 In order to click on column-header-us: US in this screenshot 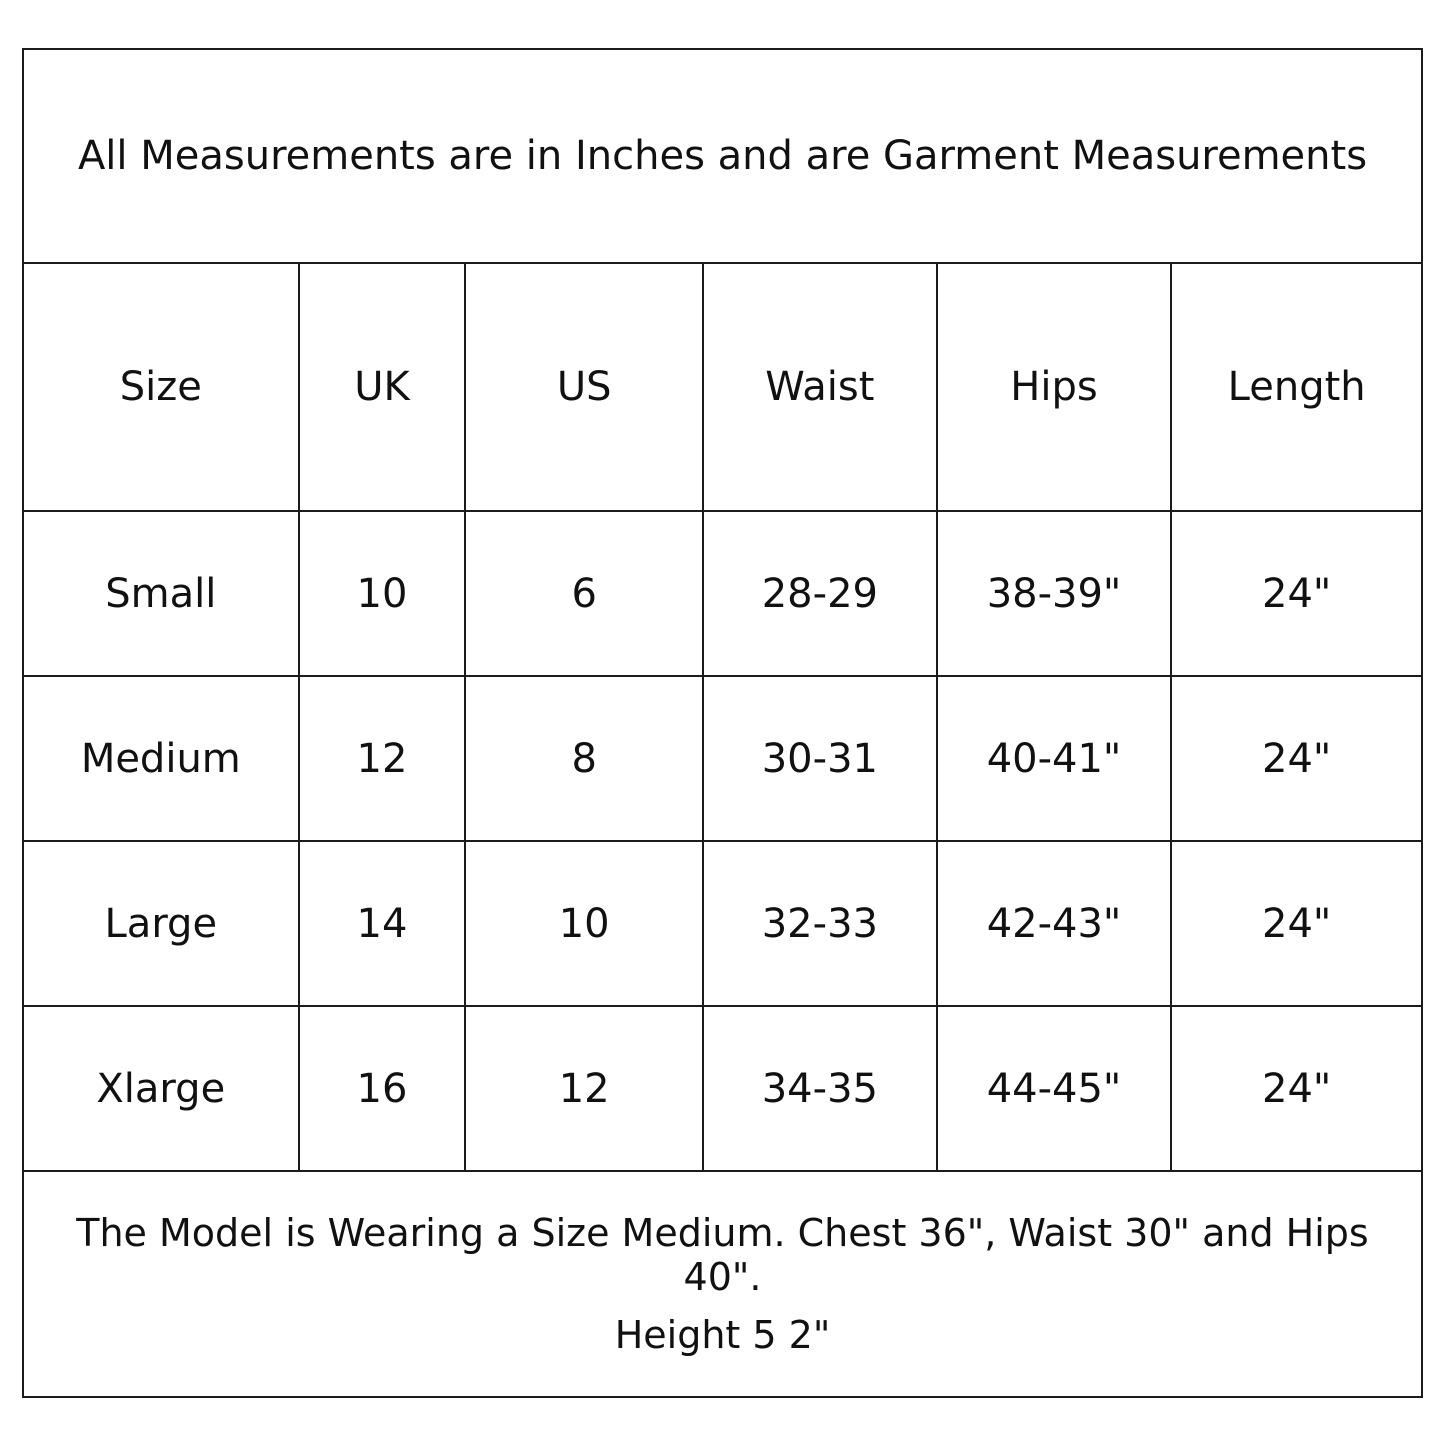, I will do `click(585, 387)`.